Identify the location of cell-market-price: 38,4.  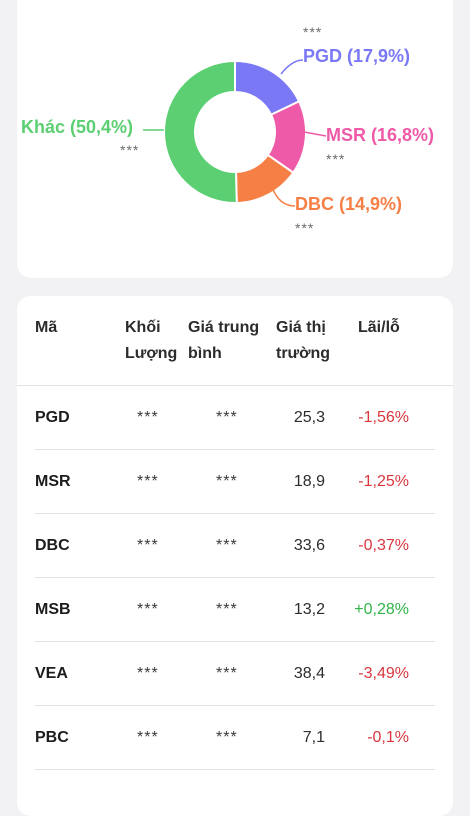
(309, 673).